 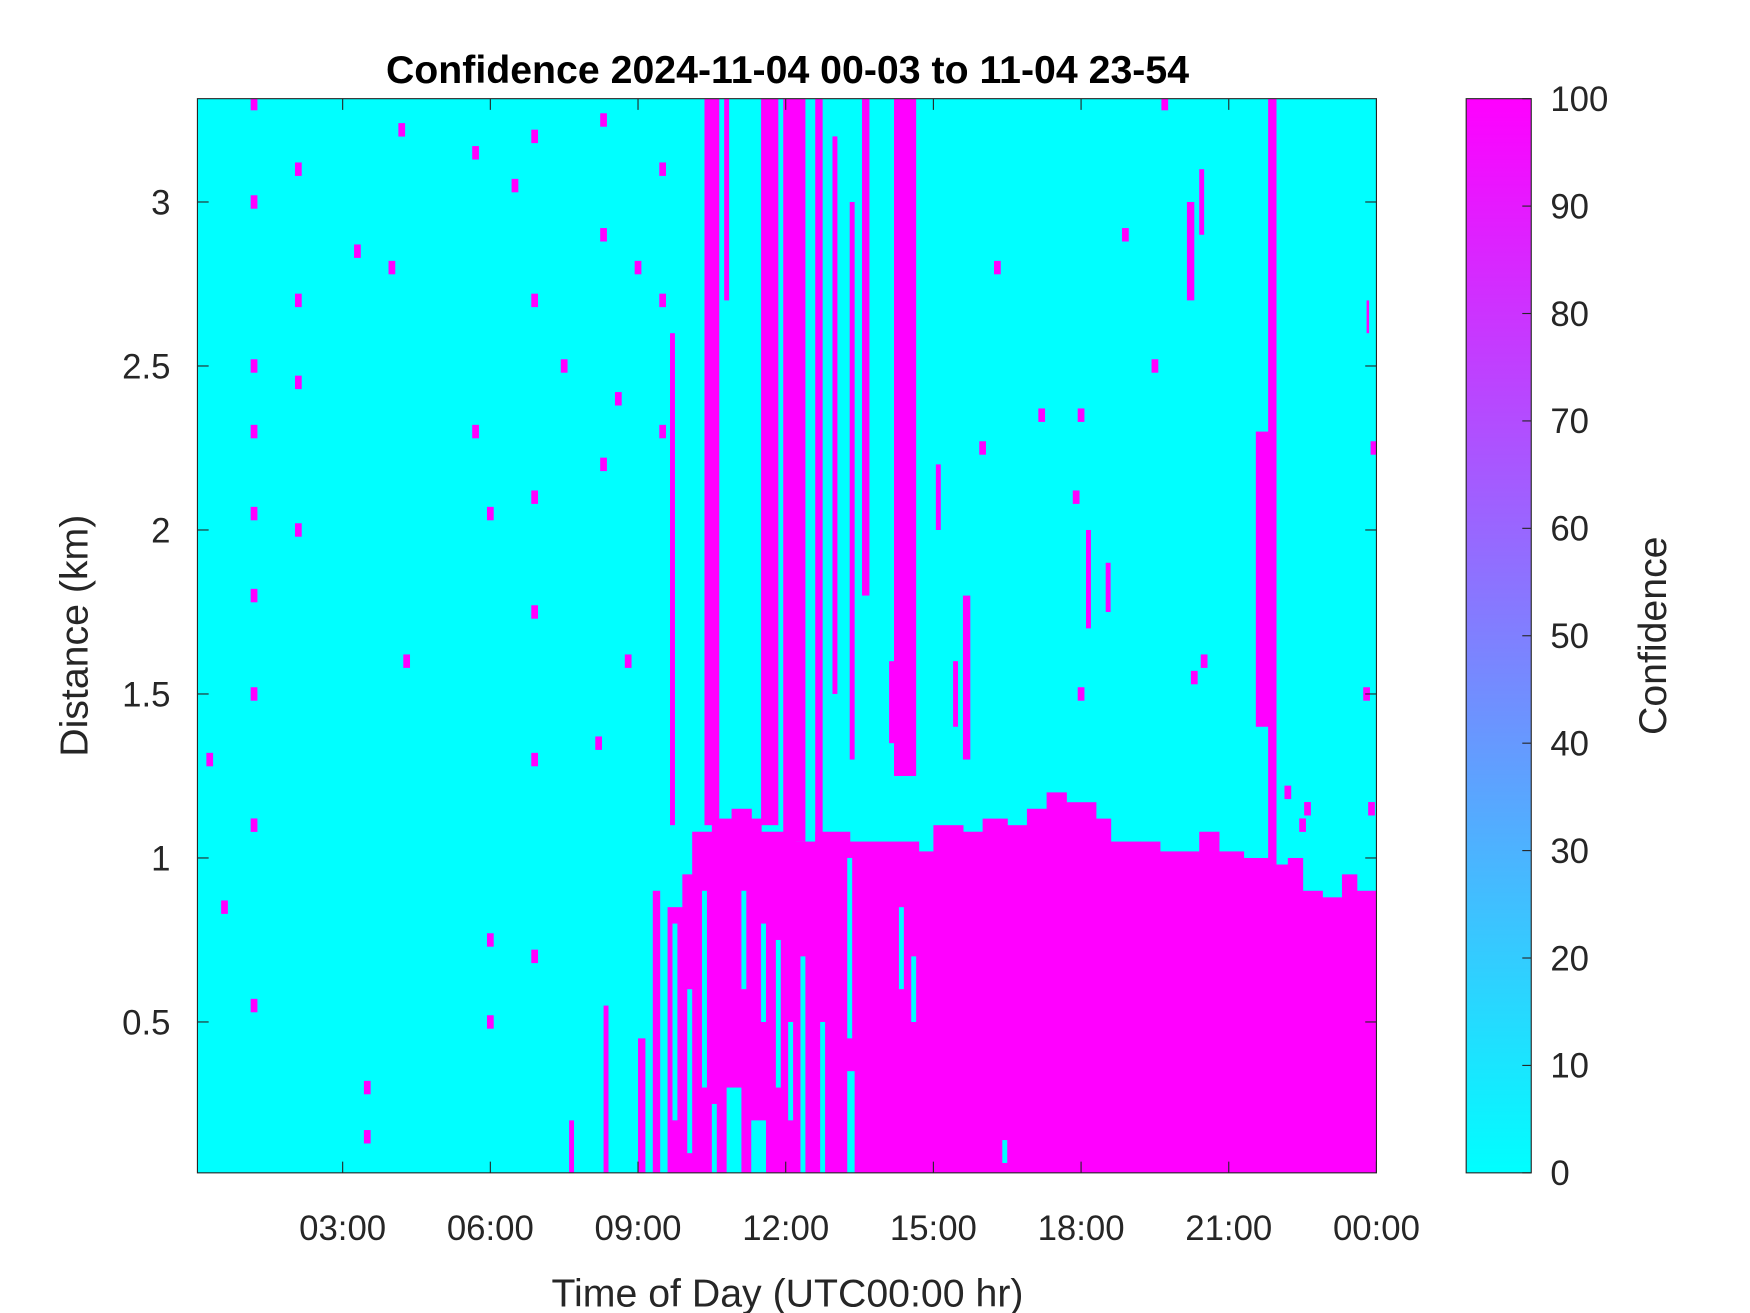 I want to click on colorbar-label: Confidence, so click(x=1653, y=635).